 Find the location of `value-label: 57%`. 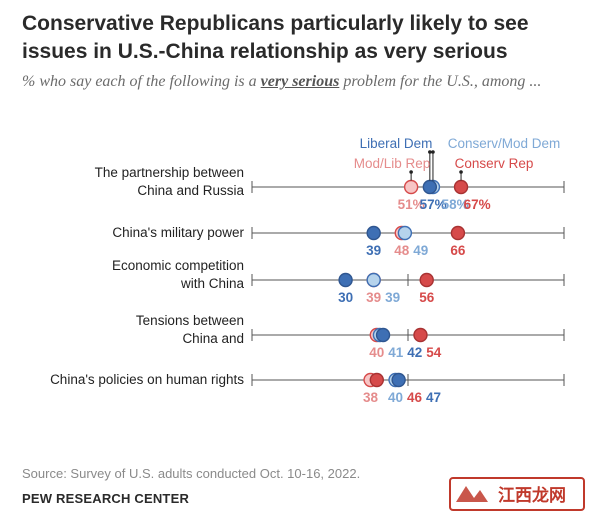

value-label: 57% is located at coordinates (433, 204).